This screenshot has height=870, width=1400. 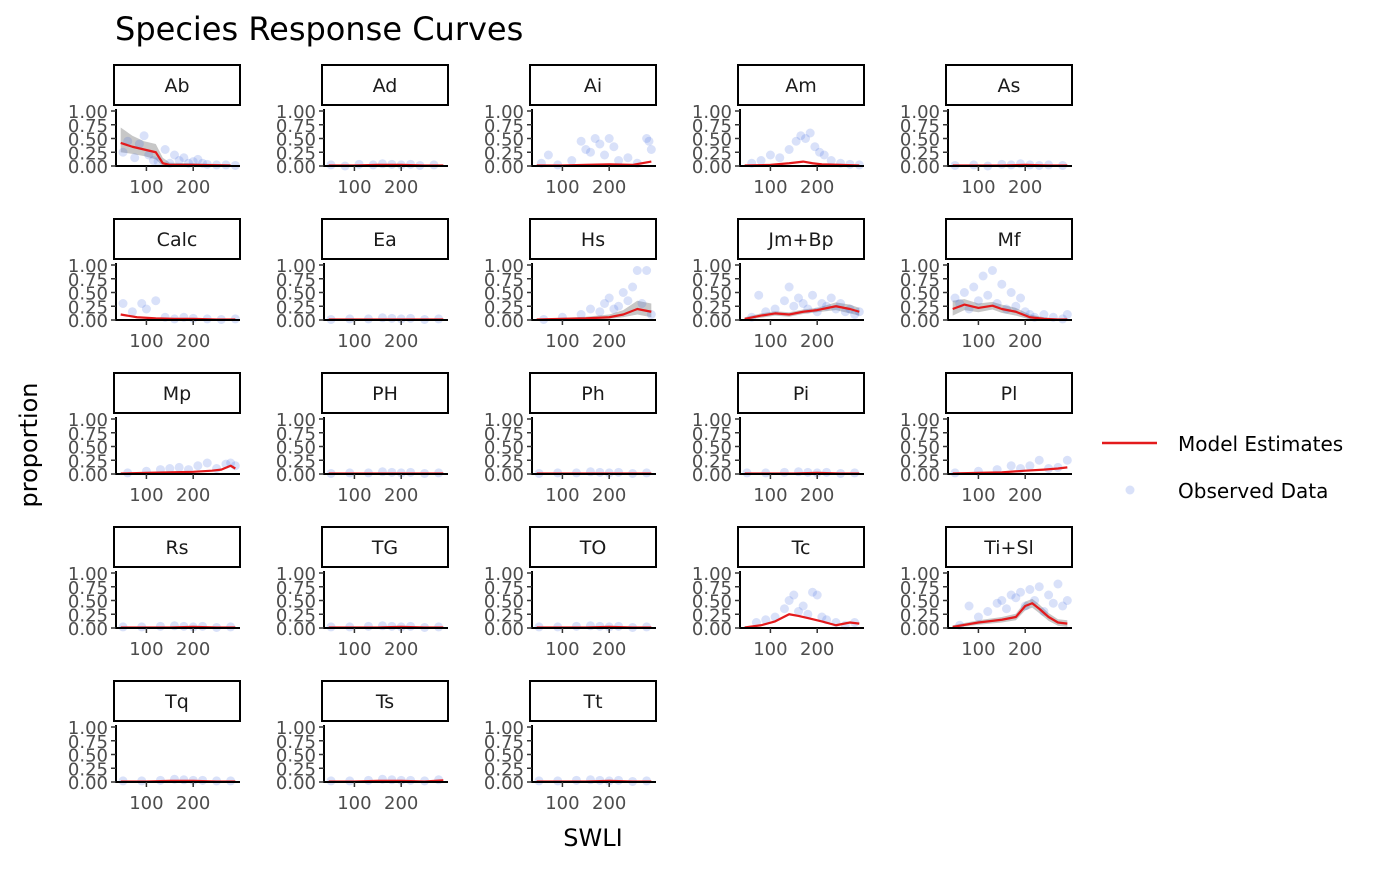 What do you see at coordinates (986, 131) in the screenshot?
I see `facet-panel-as: As 0.000.250.500.751.00 100 200` at bounding box center [986, 131].